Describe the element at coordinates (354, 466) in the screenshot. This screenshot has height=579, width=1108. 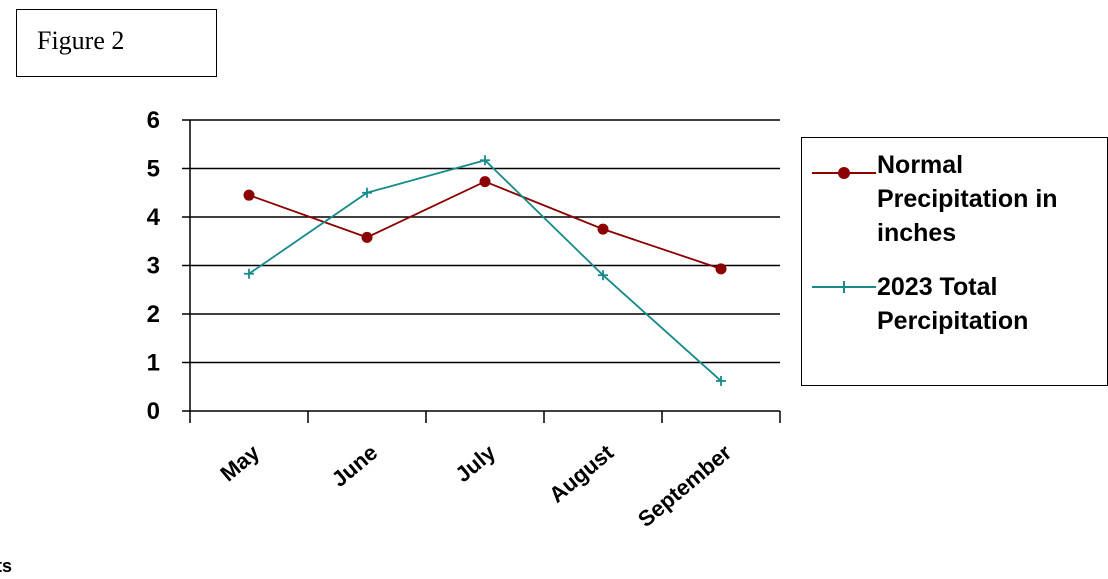
I see `x-tick-label-june: June` at that location.